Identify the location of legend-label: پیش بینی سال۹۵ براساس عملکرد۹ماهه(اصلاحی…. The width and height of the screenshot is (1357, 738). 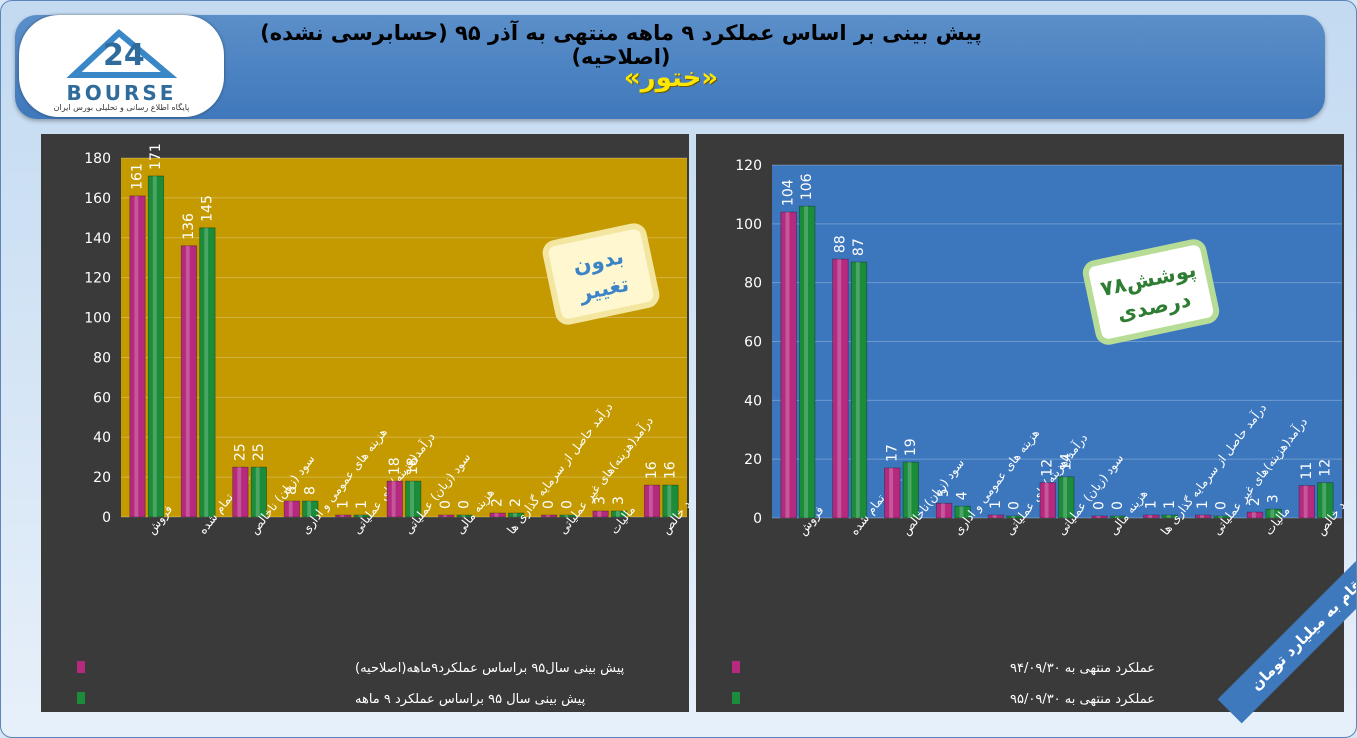
(490, 668).